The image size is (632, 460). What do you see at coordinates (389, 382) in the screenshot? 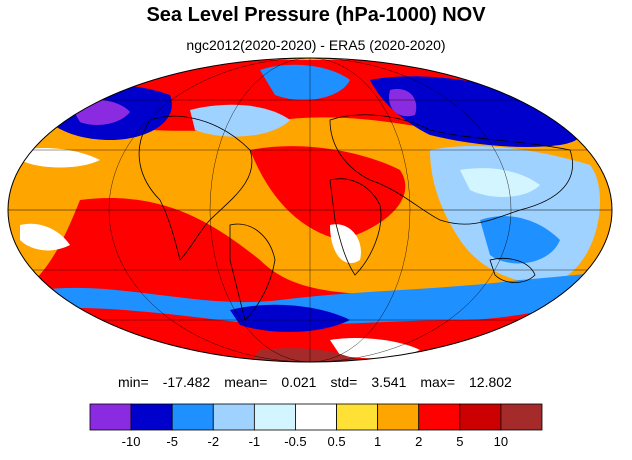
I see `stat-std-value: 3.541` at bounding box center [389, 382].